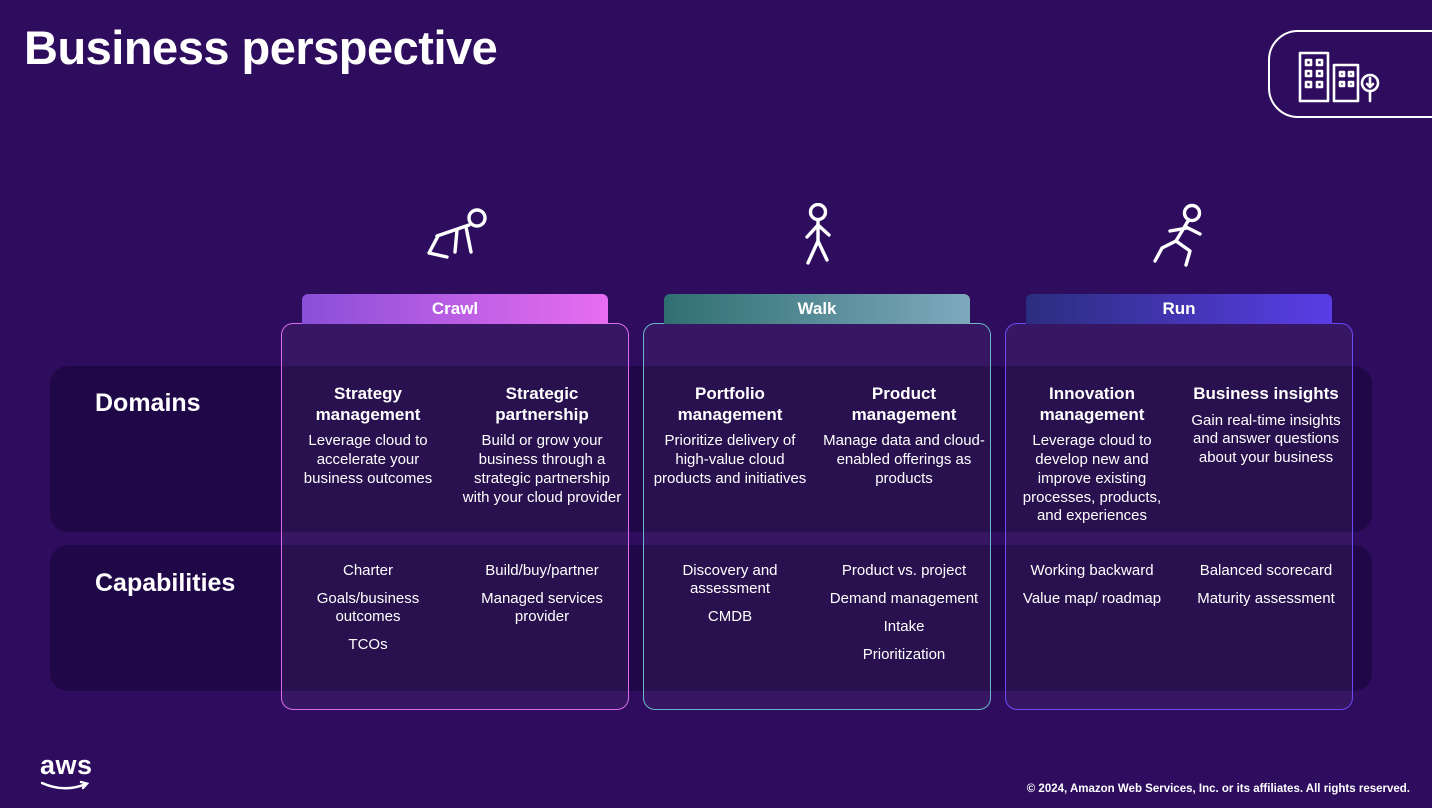 The image size is (1432, 808). I want to click on capability-item: Discovery and assessment, so click(730, 579).